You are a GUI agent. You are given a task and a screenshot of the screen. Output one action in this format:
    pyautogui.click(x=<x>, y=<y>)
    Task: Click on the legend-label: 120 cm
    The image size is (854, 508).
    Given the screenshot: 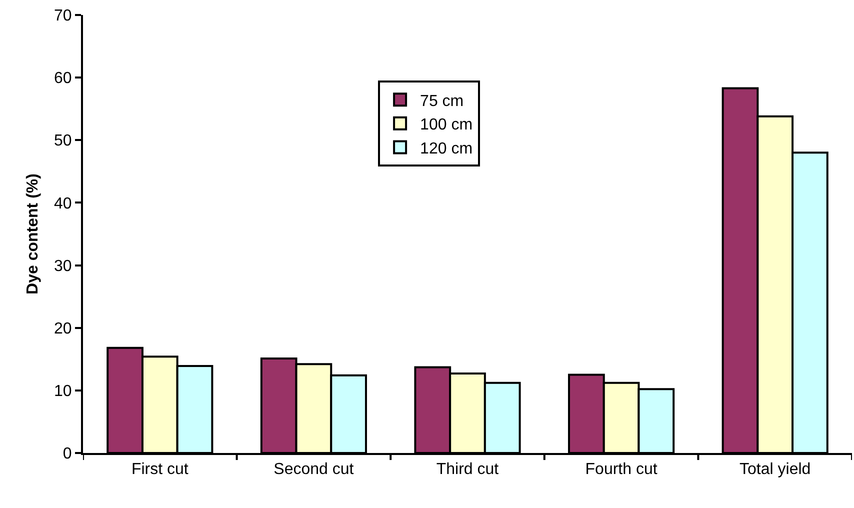 What is the action you would take?
    pyautogui.click(x=446, y=149)
    